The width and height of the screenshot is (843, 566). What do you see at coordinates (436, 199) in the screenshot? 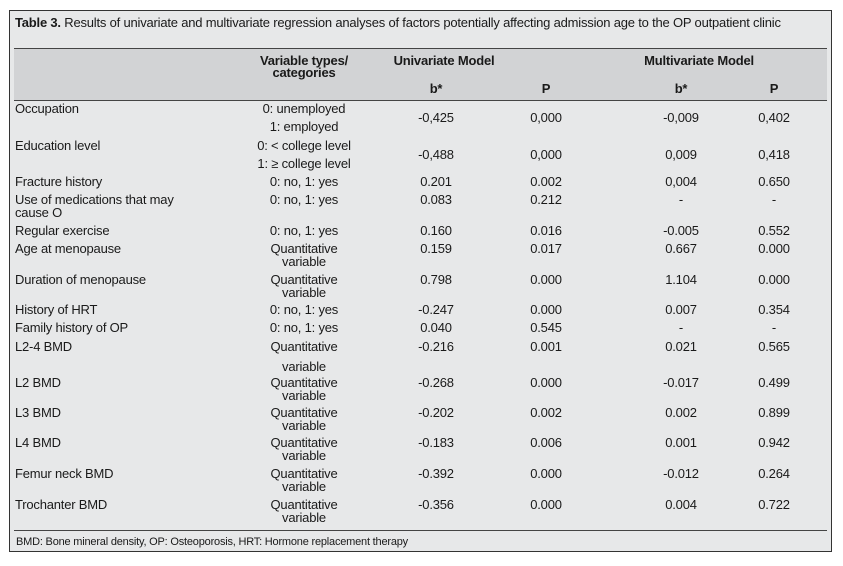
I see `row-uni-b: 0.083` at bounding box center [436, 199].